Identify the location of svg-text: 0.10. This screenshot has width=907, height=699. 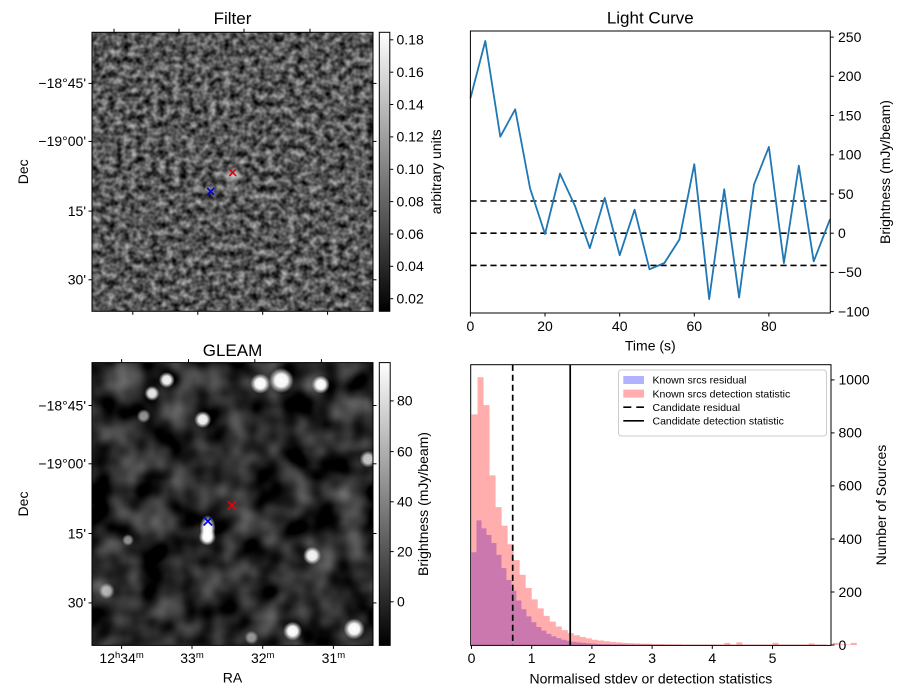
(410, 169).